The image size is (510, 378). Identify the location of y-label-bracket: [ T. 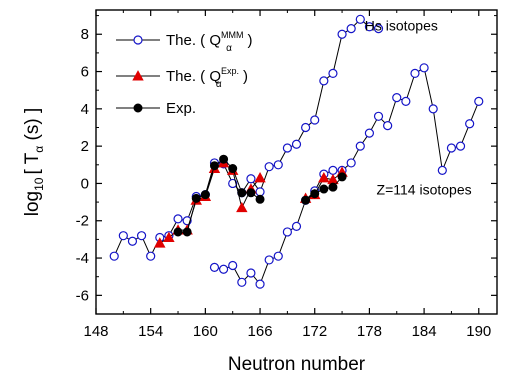
(32, 163).